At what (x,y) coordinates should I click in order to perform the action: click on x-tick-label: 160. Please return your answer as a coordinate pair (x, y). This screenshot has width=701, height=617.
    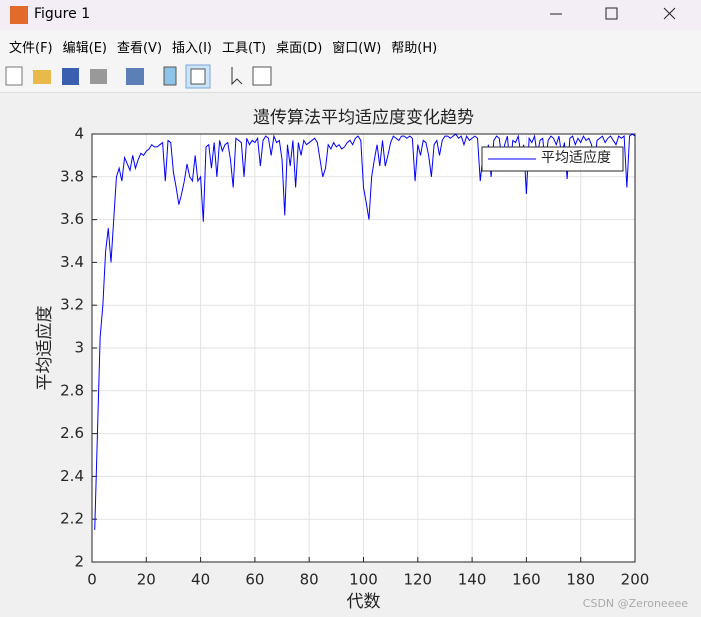
    Looking at the image, I should click on (526, 580).